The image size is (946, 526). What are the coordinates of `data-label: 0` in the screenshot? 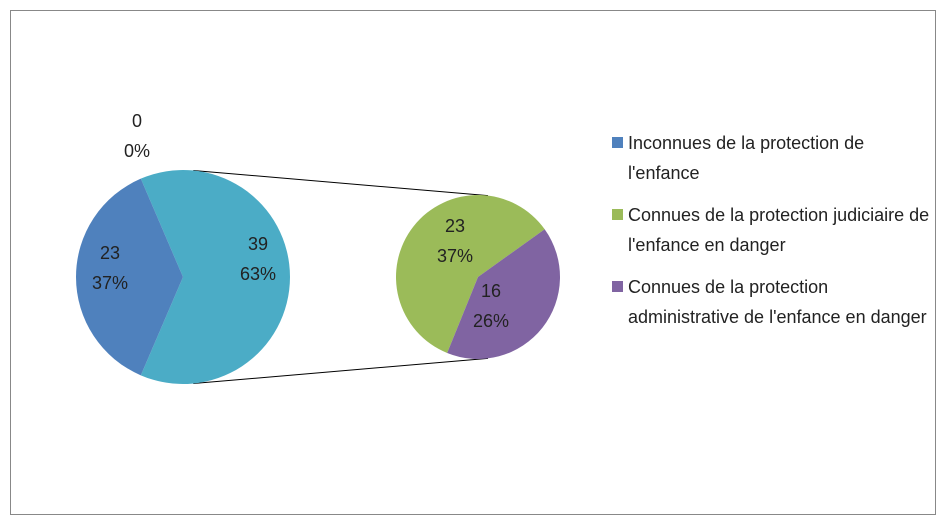 It's located at (137, 121).